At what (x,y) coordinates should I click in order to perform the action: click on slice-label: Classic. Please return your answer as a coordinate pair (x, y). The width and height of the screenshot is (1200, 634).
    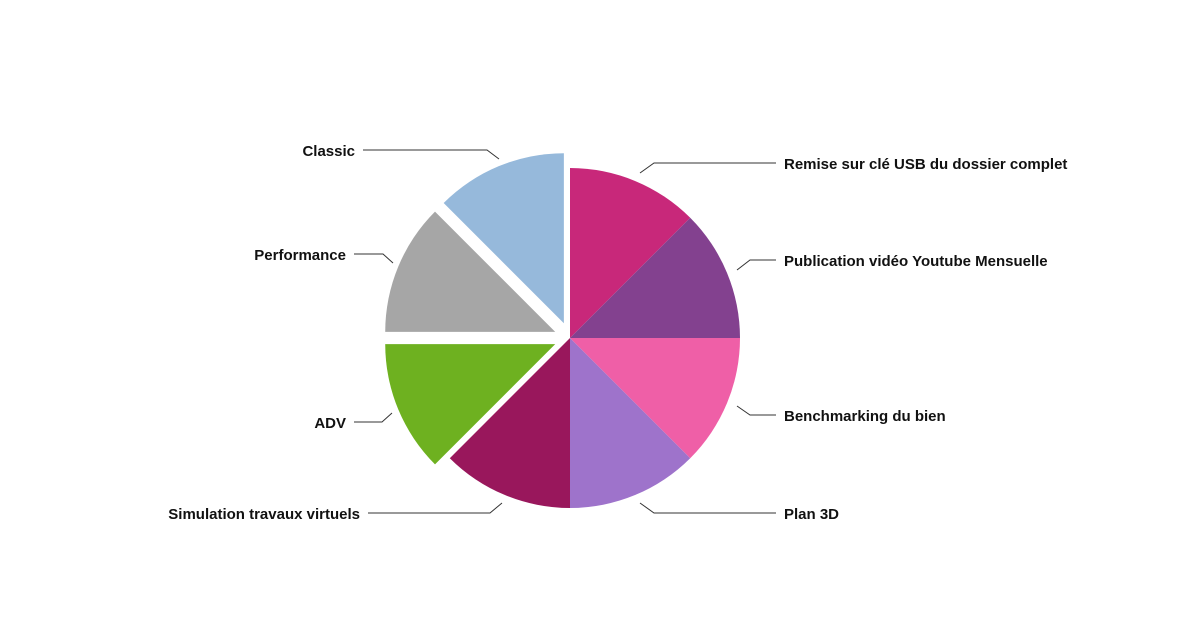
    Looking at the image, I should click on (328, 151).